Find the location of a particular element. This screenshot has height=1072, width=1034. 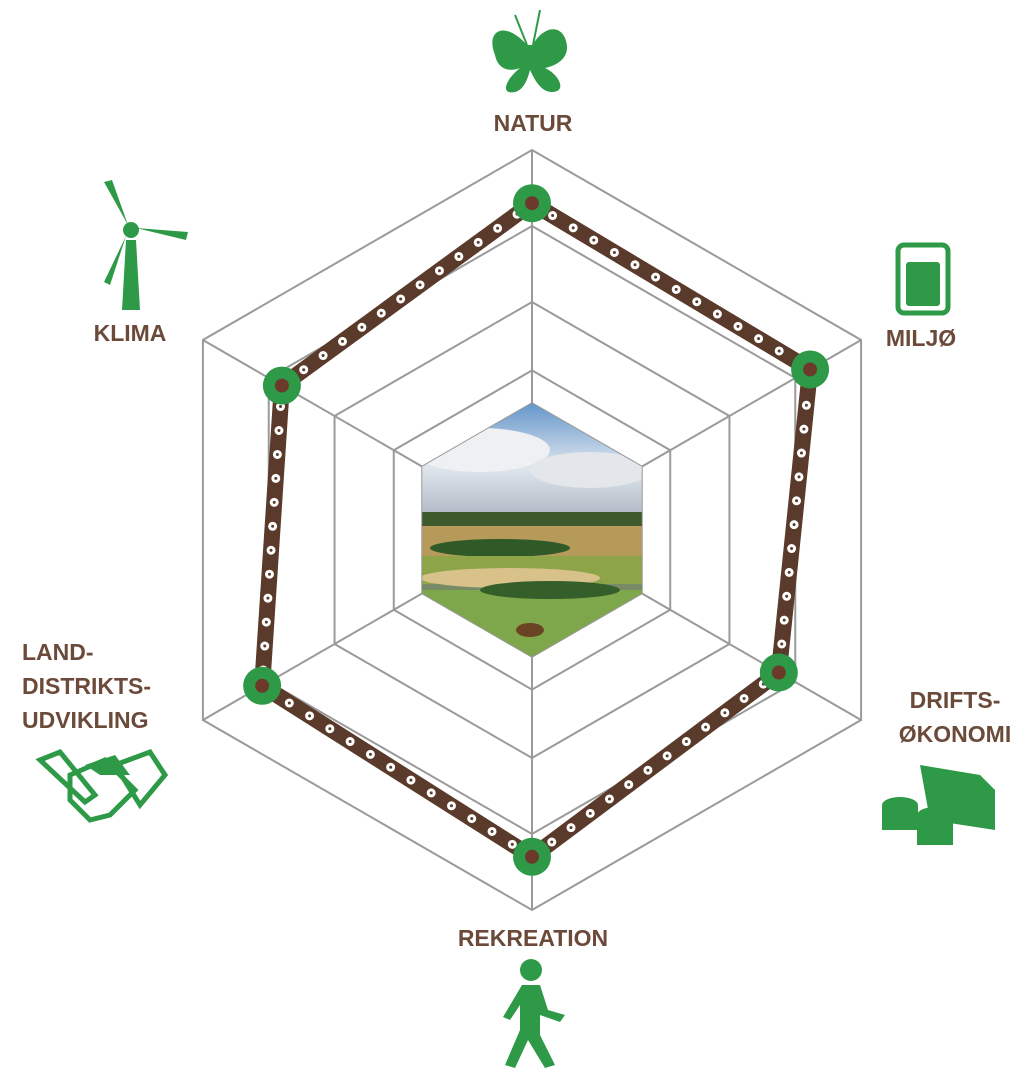

landscape-photo is located at coordinates (532, 530).